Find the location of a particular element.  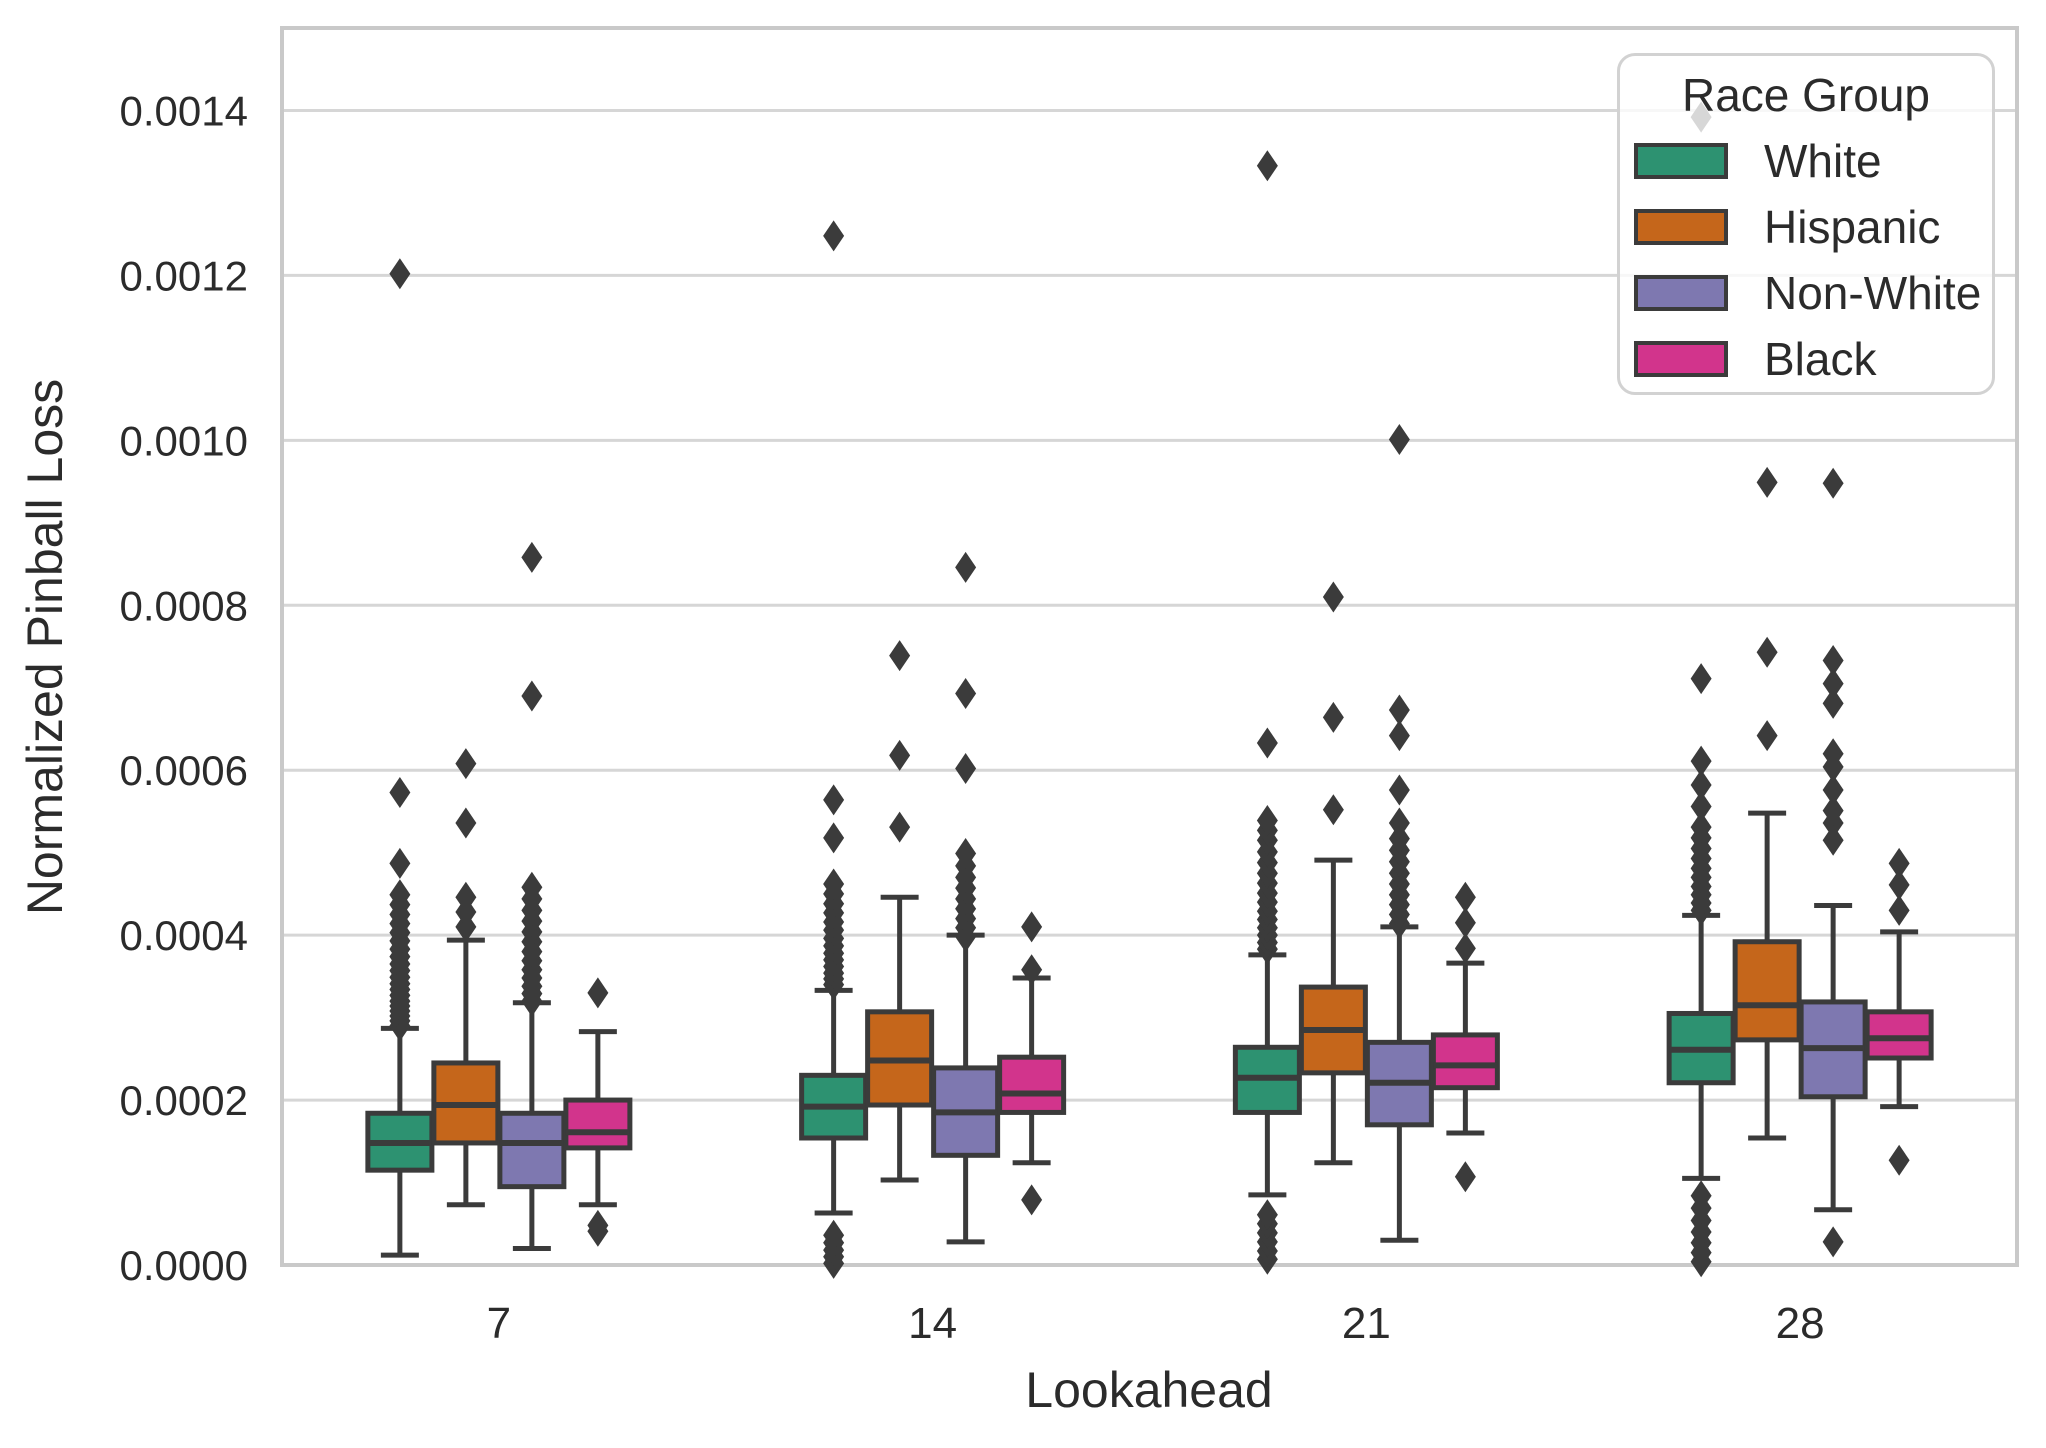

legend-swatch-white is located at coordinates (1681, 161).